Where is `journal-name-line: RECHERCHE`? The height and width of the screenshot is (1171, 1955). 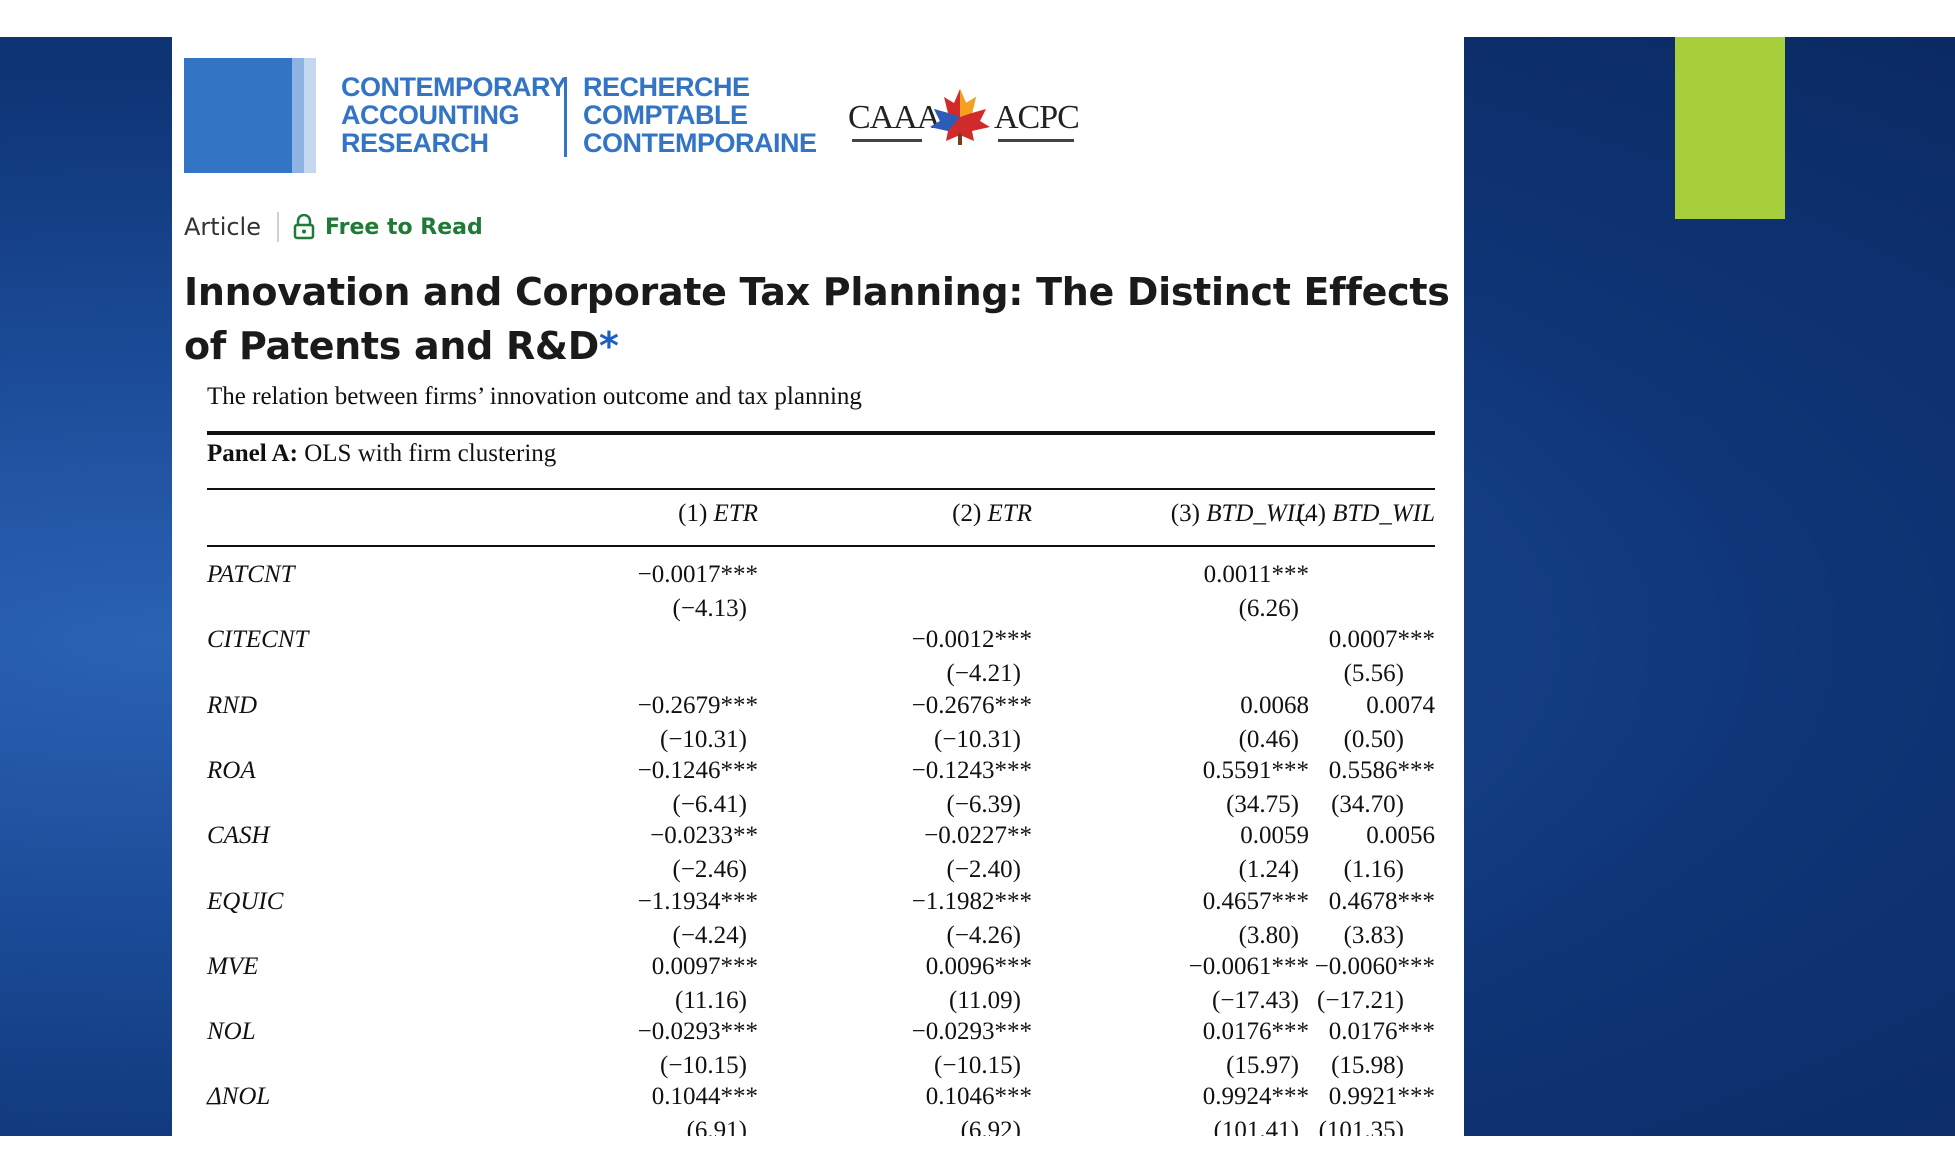 journal-name-line: RECHERCHE is located at coordinates (666, 87).